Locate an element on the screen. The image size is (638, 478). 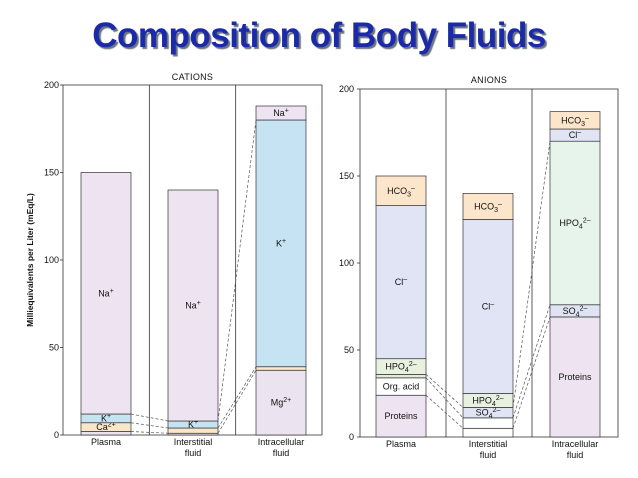
cations-y-tick-label: 100 is located at coordinates (51, 260).